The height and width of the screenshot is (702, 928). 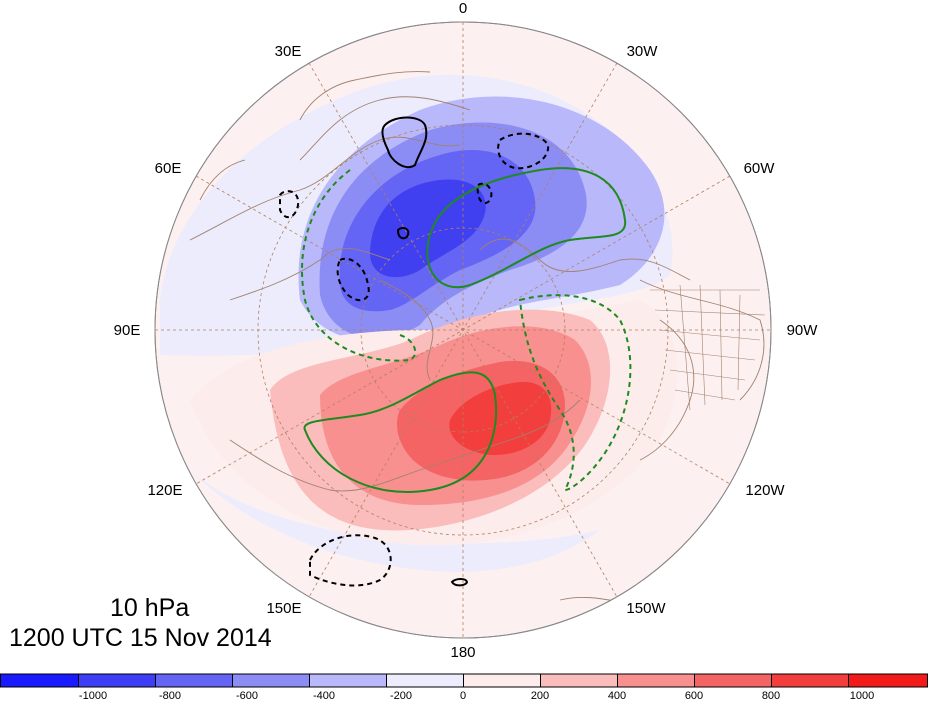 What do you see at coordinates (164, 490) in the screenshot?
I see `lon-label-120e: 120E` at bounding box center [164, 490].